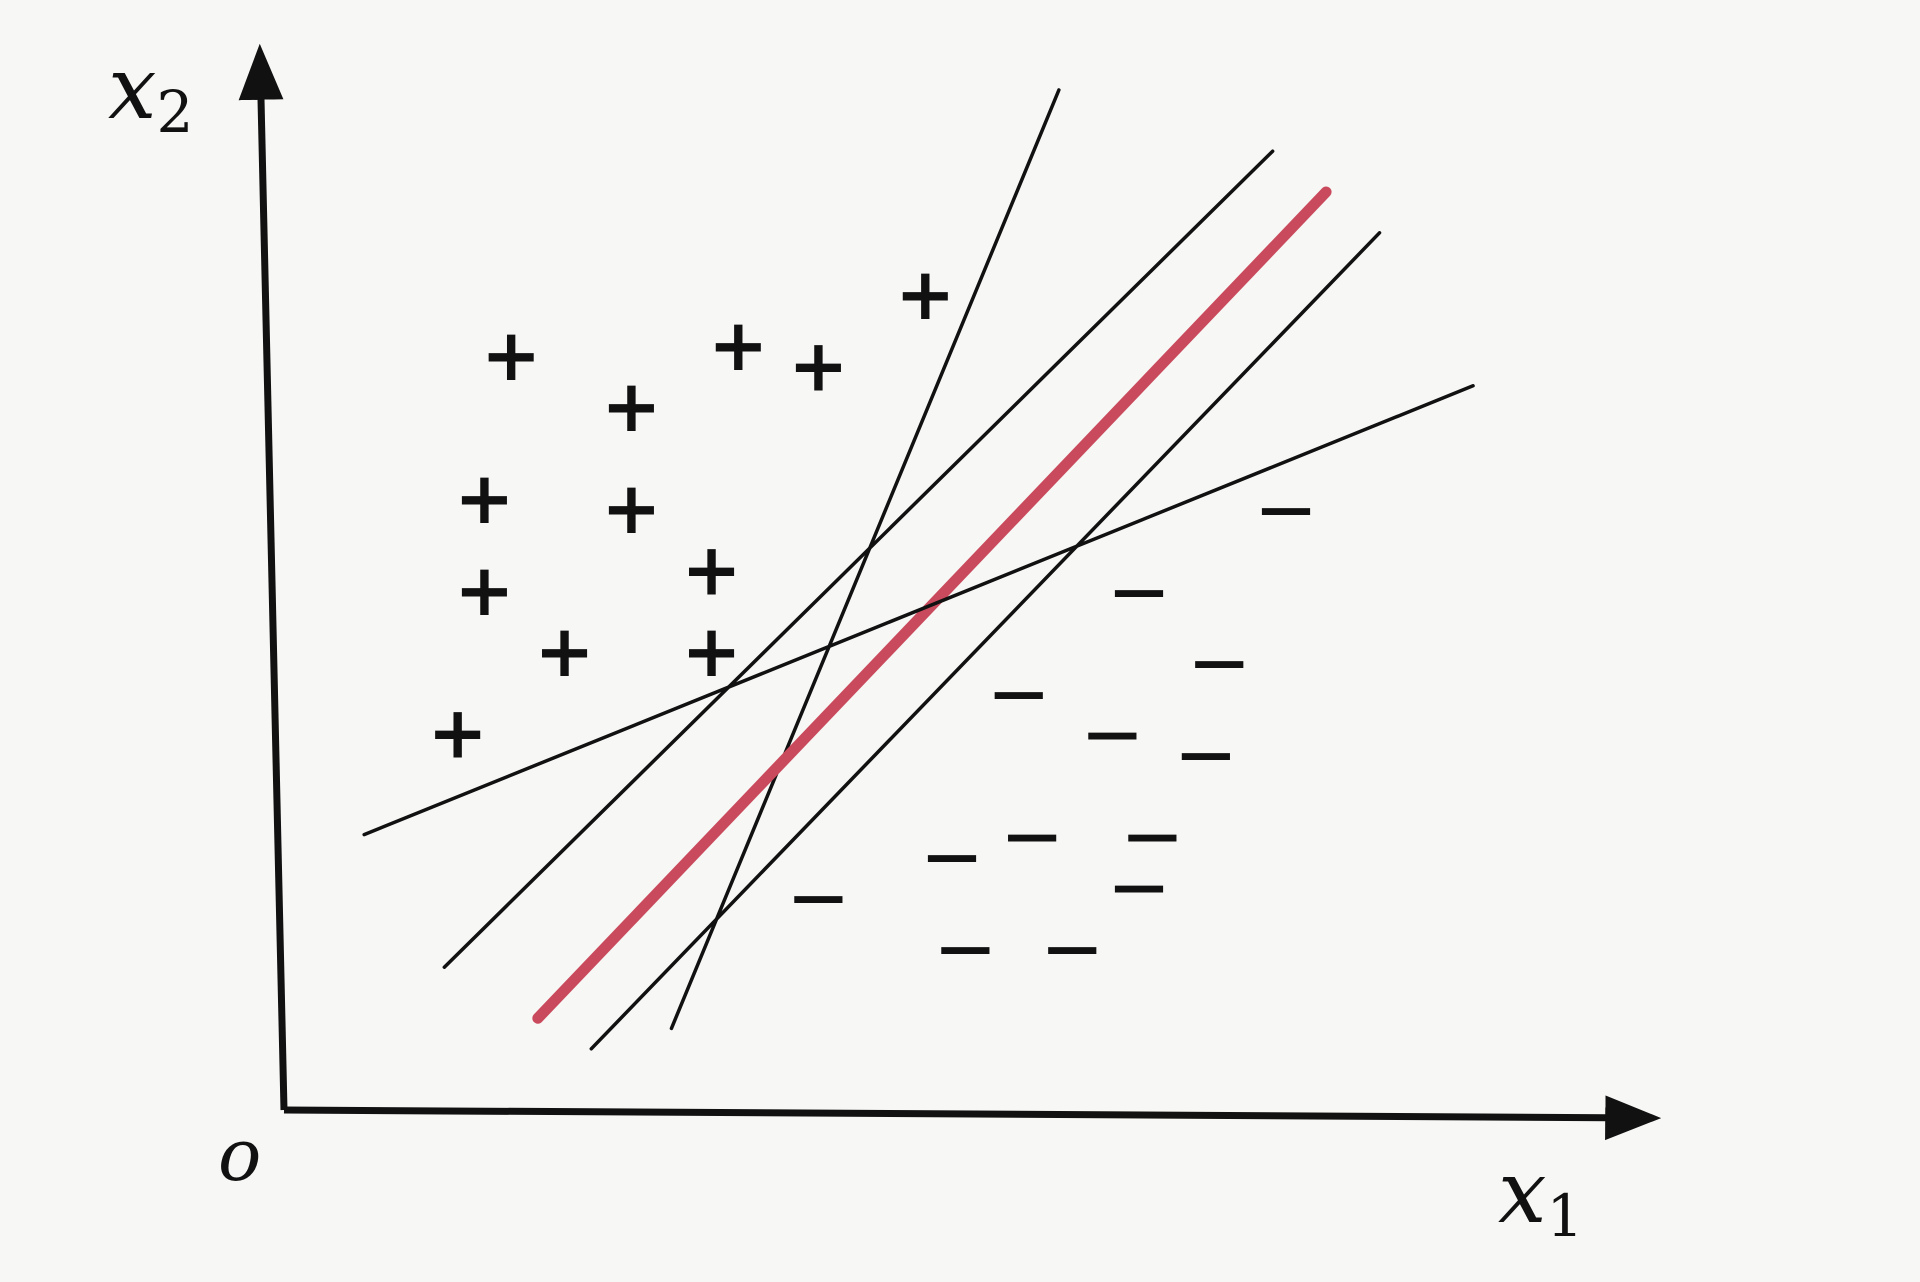 The height and width of the screenshot is (1282, 1920). I want to click on x-axis-label-base: x, so click(1522, 1193).